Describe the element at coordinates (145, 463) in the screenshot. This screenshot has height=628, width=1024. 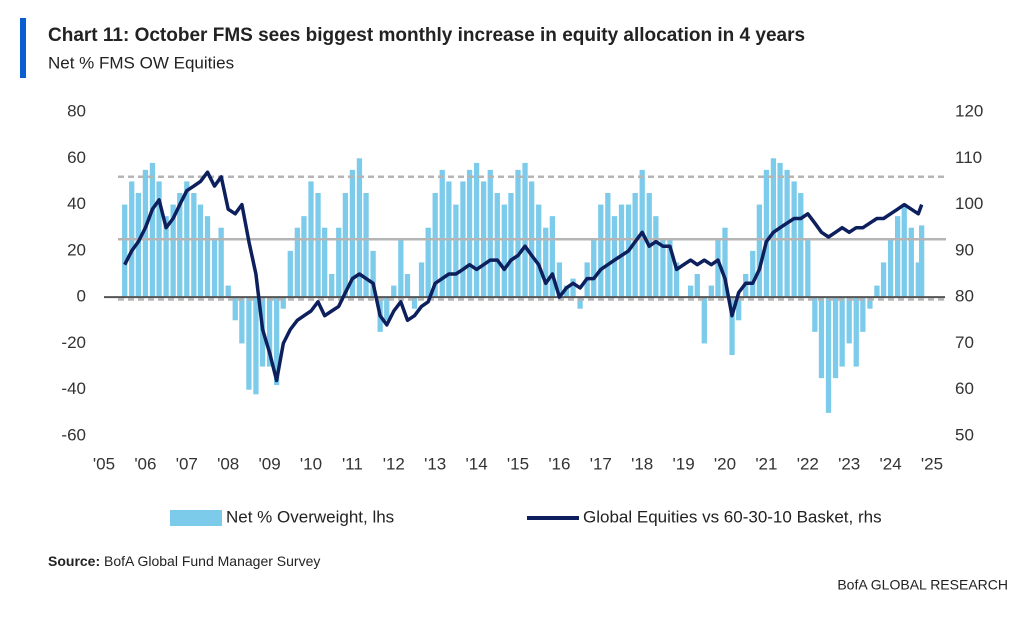
I see `x-tick-label: '06` at that location.